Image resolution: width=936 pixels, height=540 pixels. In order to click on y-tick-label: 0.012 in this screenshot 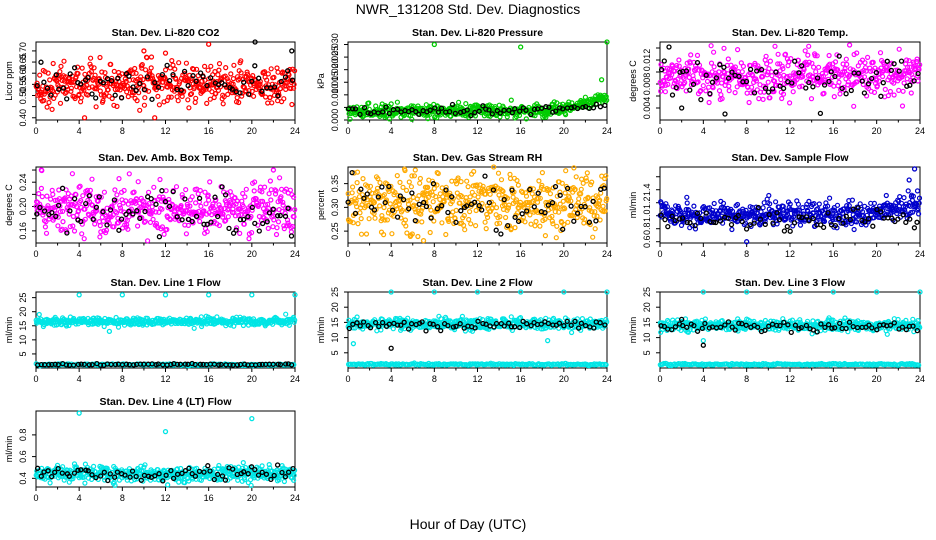, I will do `click(647, 60)`.